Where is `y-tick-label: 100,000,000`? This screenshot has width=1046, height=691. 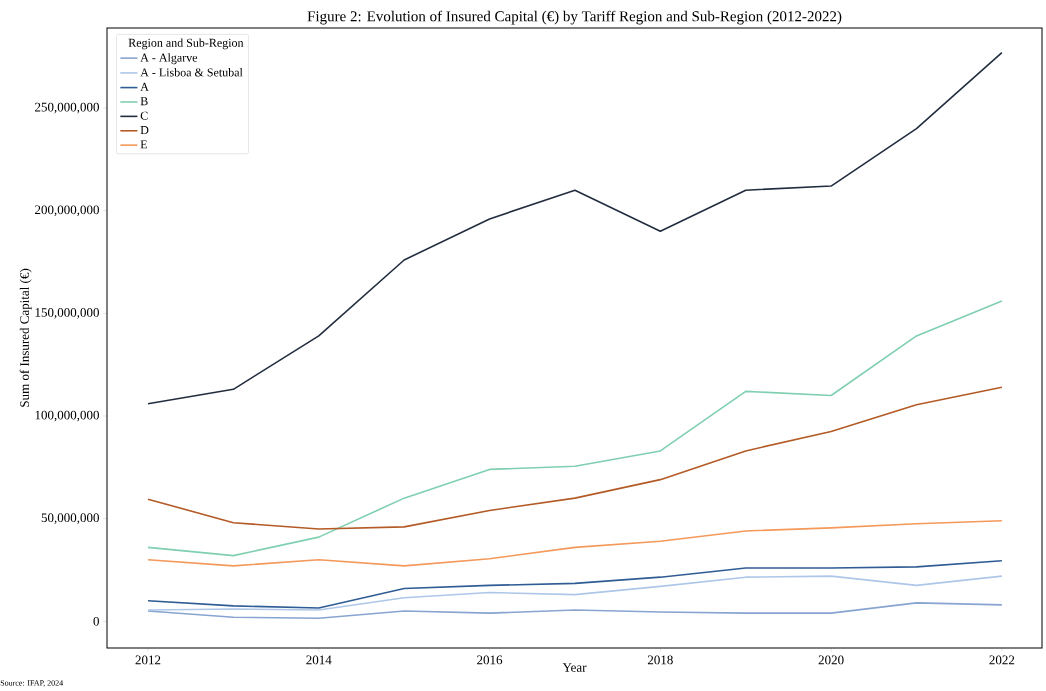
y-tick-label: 100,000,000 is located at coordinates (67, 416).